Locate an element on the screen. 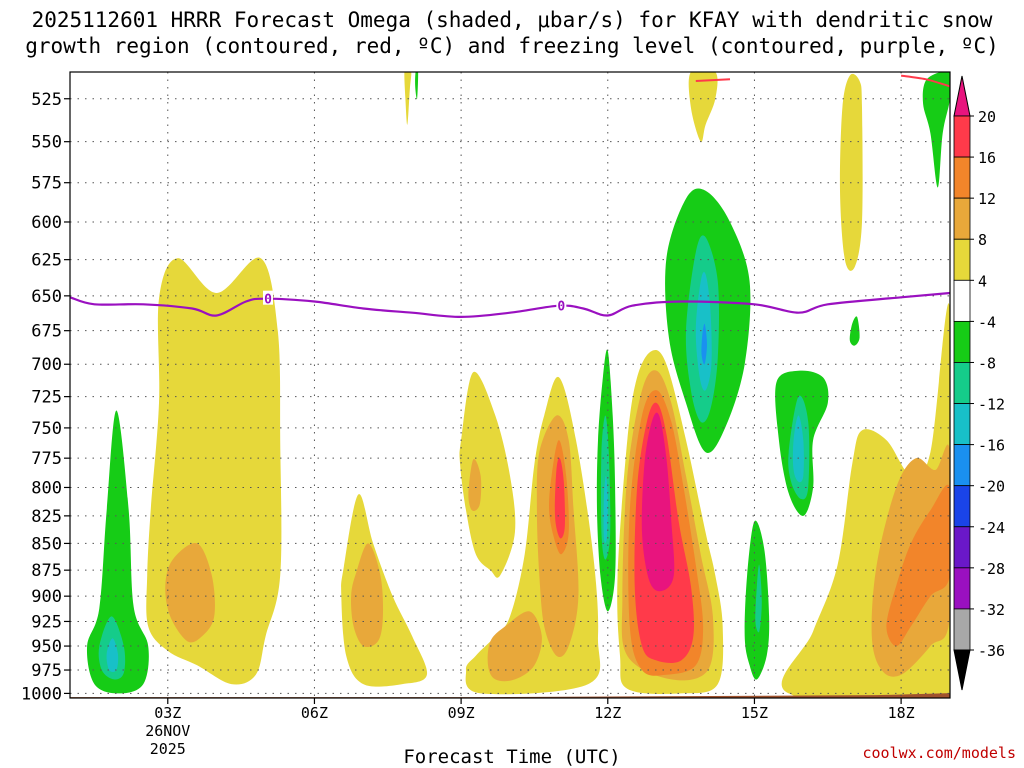 The image size is (1024, 768). y-tick-label-550: 550 is located at coordinates (46, 143).